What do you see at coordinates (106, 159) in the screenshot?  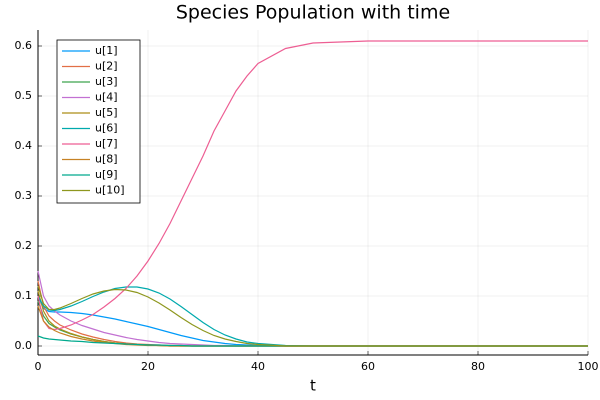 I see `legend-label: u[8]` at bounding box center [106, 159].